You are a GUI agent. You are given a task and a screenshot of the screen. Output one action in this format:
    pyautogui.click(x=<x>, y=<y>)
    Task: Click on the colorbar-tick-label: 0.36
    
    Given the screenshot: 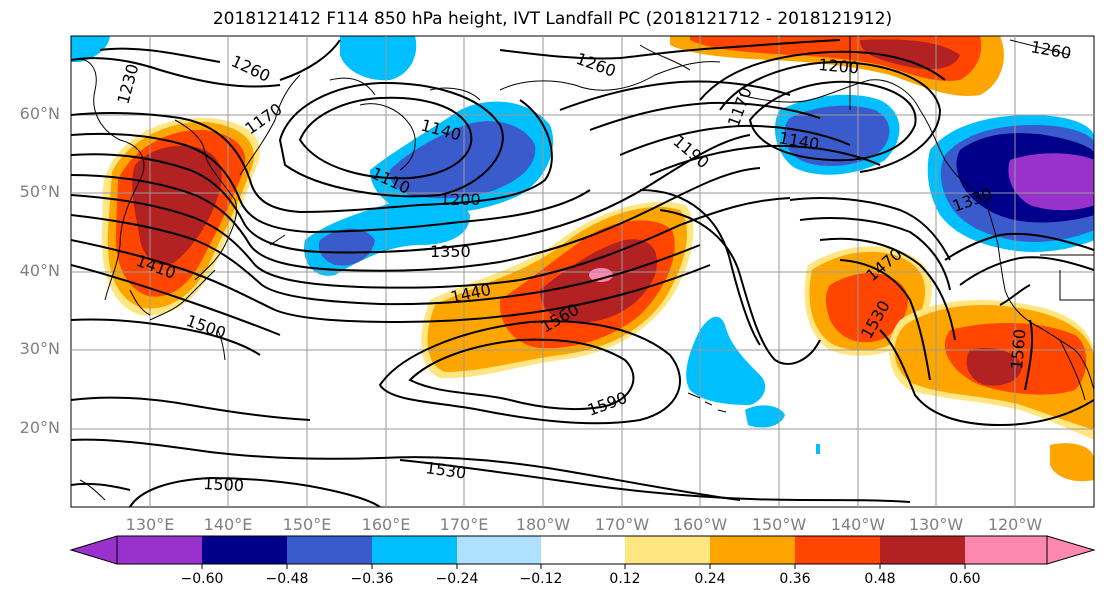 What is the action you would take?
    pyautogui.click(x=795, y=579)
    